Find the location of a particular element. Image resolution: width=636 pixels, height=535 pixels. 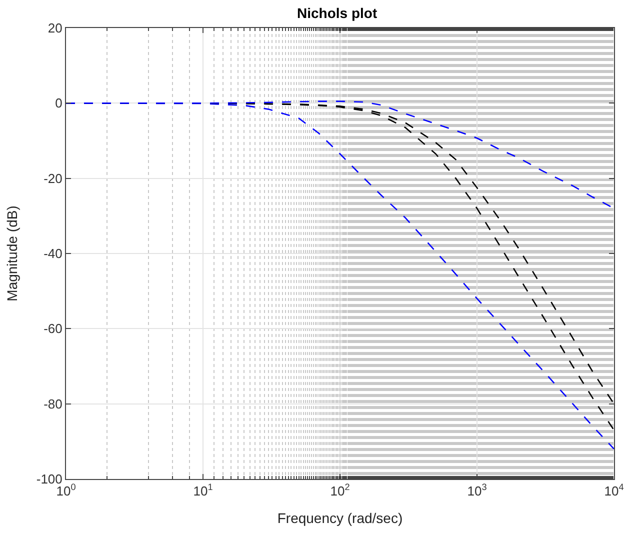

chart-title: Nichols plot is located at coordinates (337, 12).